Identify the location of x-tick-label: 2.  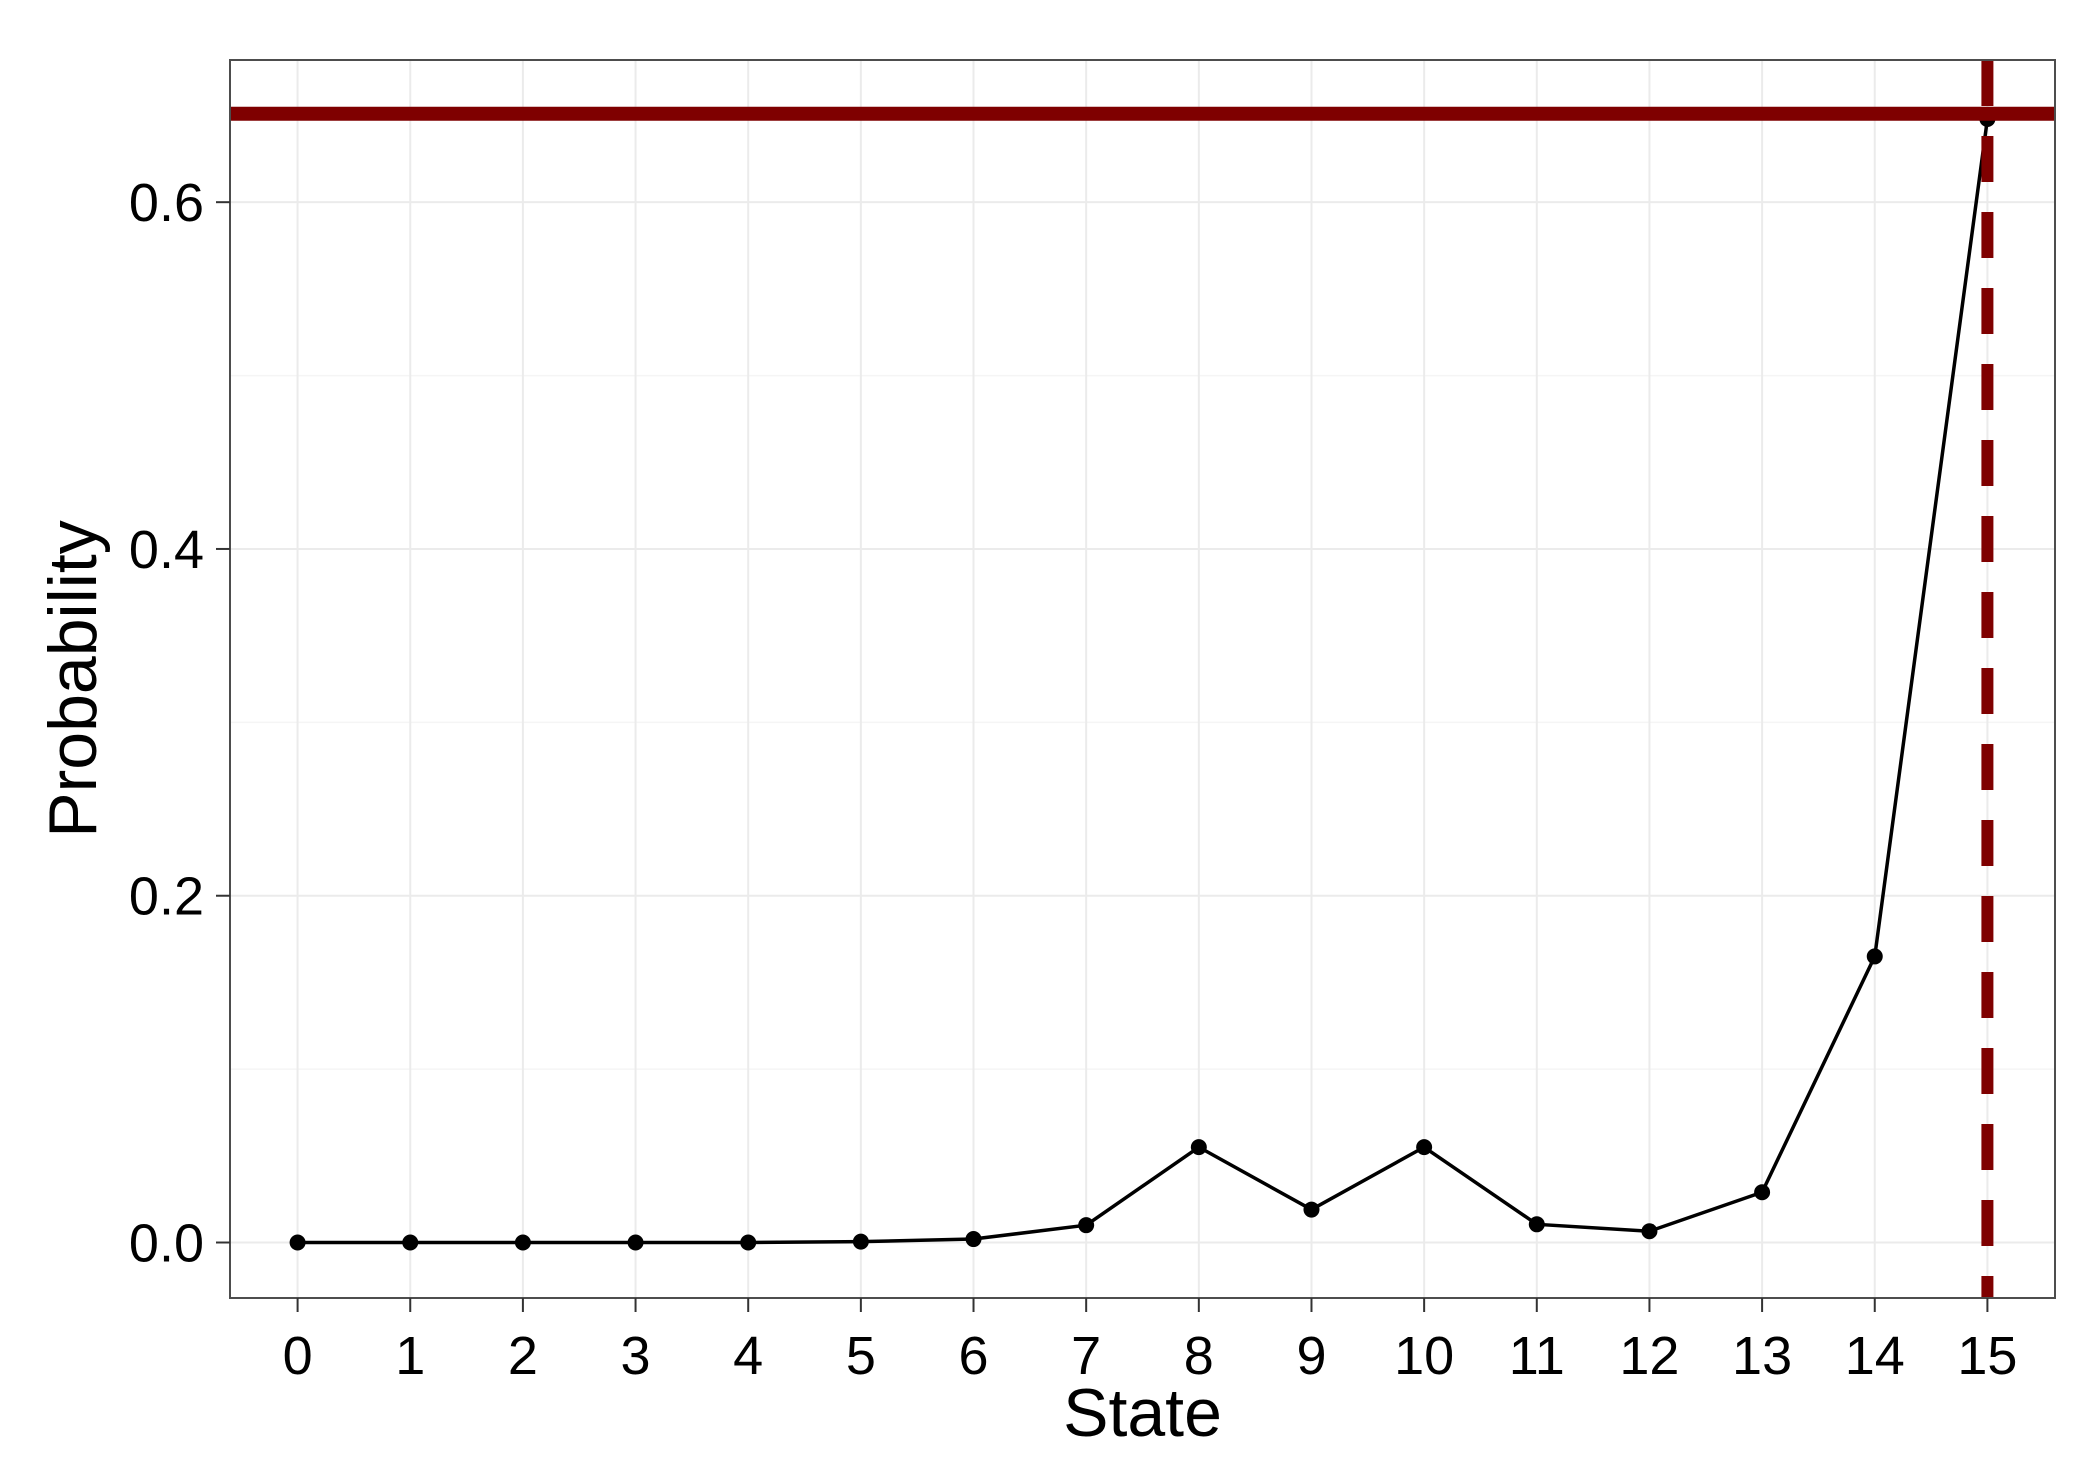
(523, 1356).